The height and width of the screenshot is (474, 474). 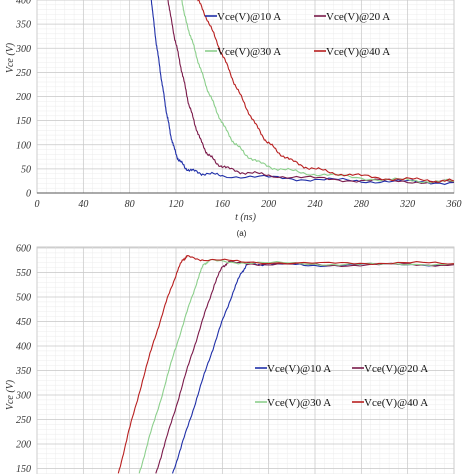 I want to click on y-tick-label: 100, so click(x=23, y=145).